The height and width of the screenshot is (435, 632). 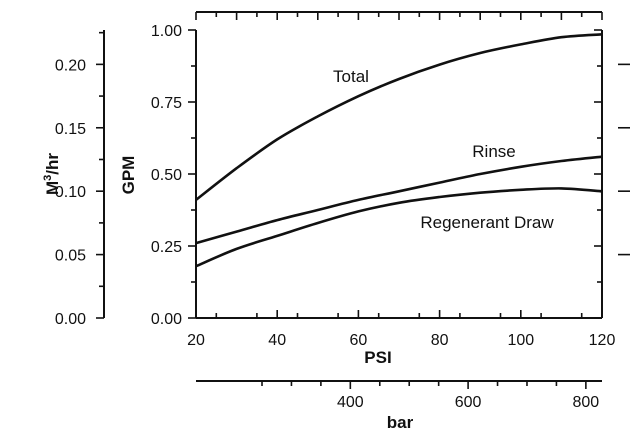 What do you see at coordinates (70, 65) in the screenshot?
I see `secondary-y-tick-label: 0.20` at bounding box center [70, 65].